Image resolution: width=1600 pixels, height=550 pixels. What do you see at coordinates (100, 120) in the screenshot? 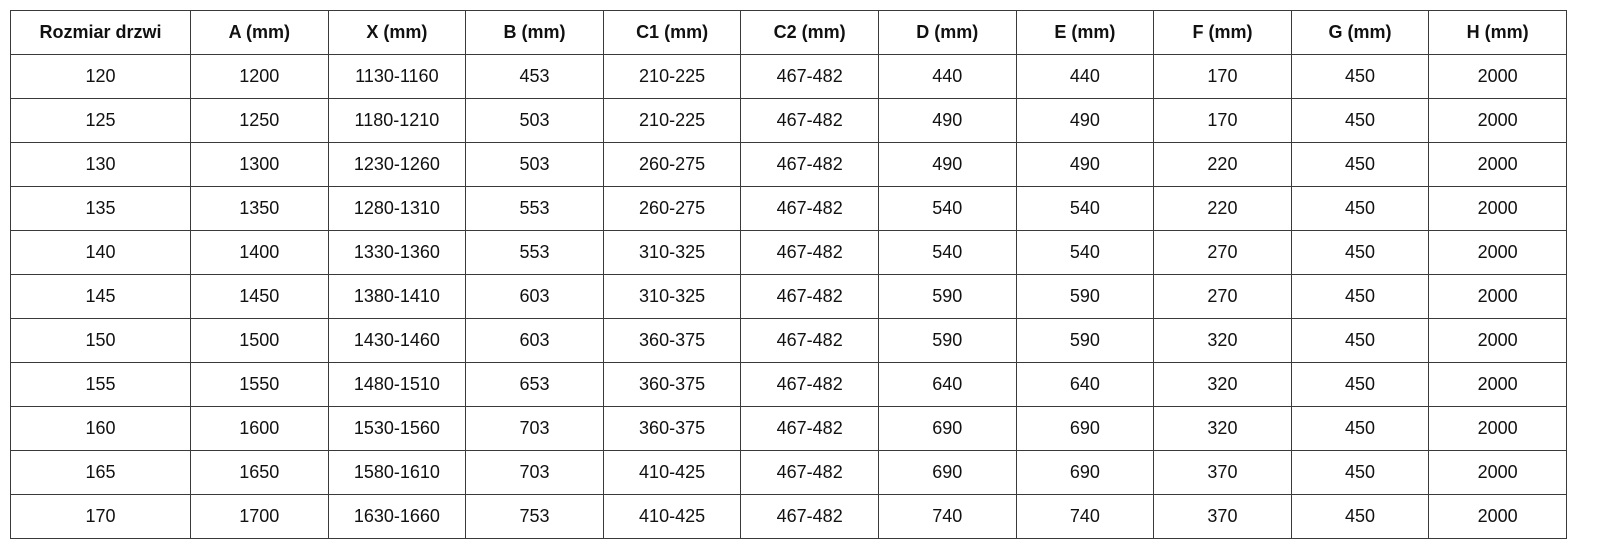
I see `table-cell: 125` at bounding box center [100, 120].